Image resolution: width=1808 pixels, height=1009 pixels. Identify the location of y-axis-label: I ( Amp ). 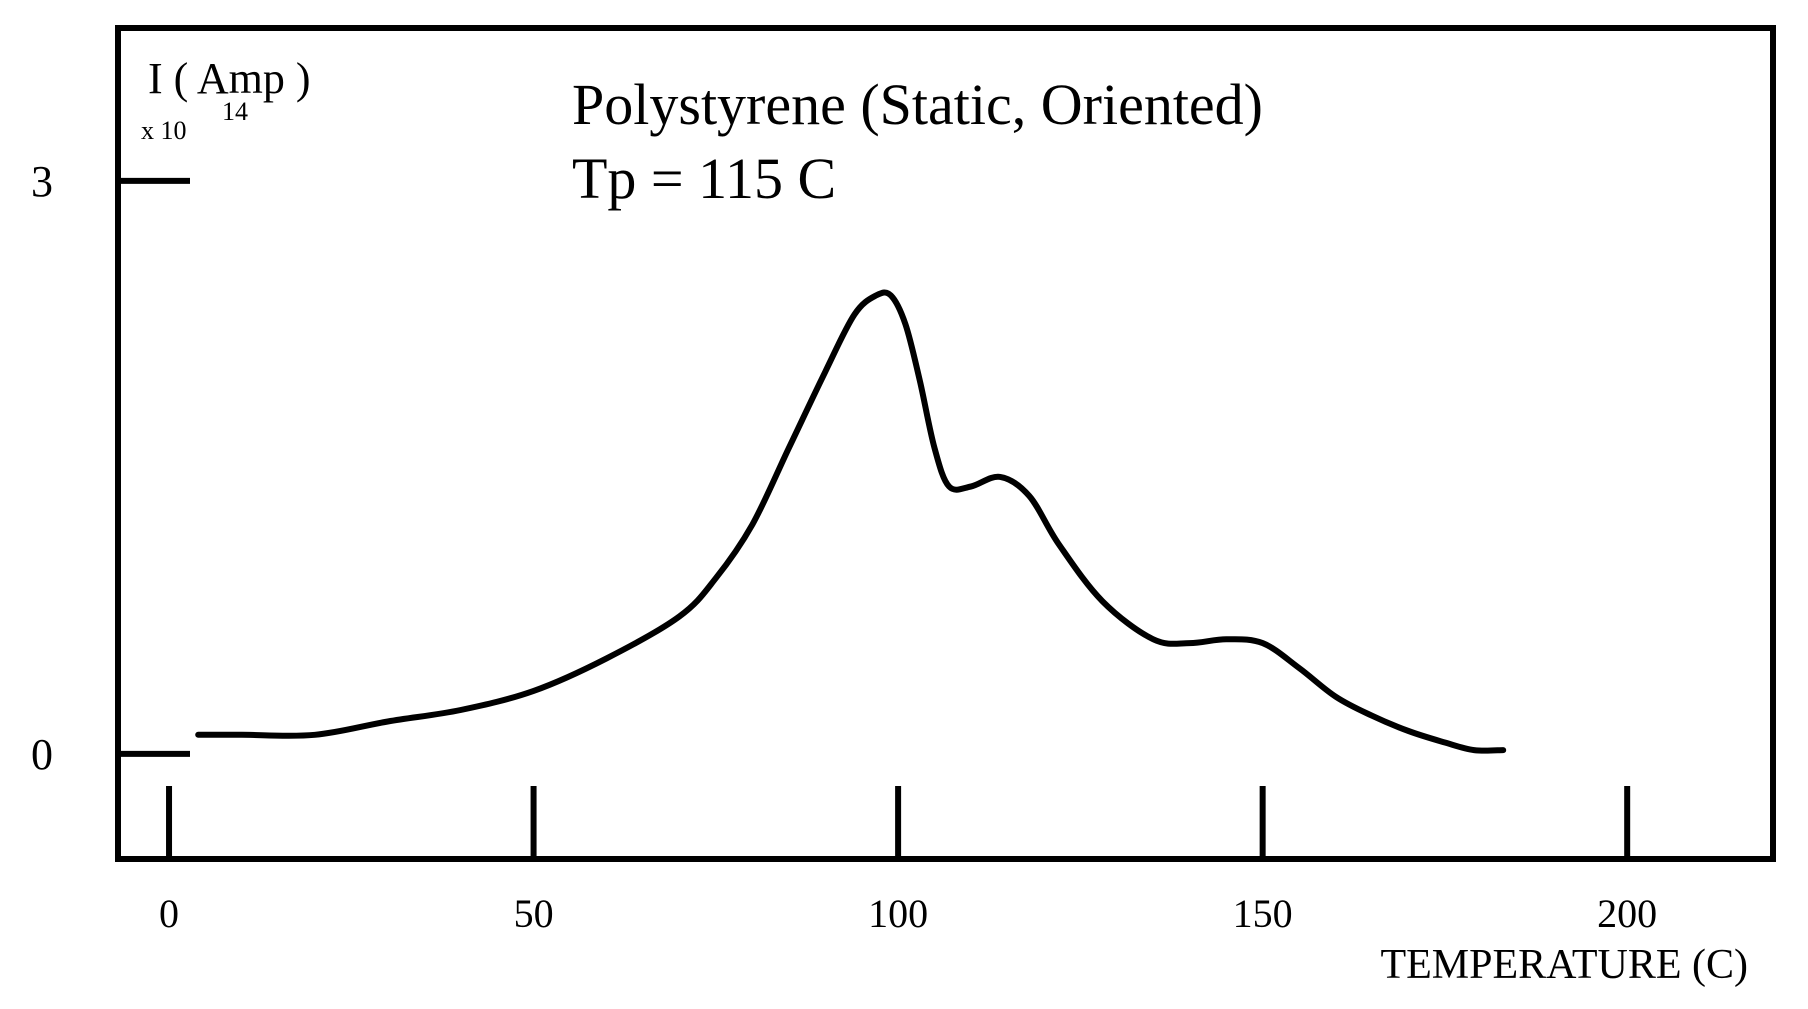
(229, 78).